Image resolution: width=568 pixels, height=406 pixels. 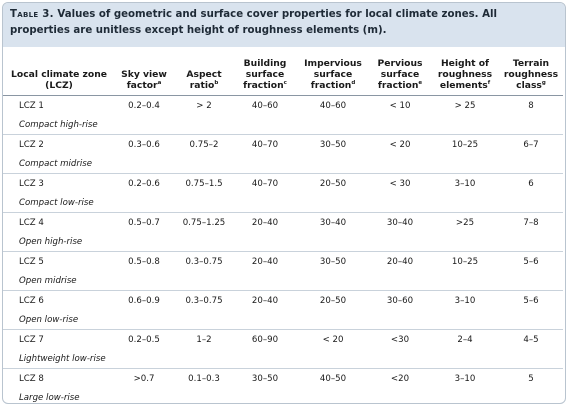 I want to click on zone-description-row: Compact low-rise, so click(x=283, y=203).